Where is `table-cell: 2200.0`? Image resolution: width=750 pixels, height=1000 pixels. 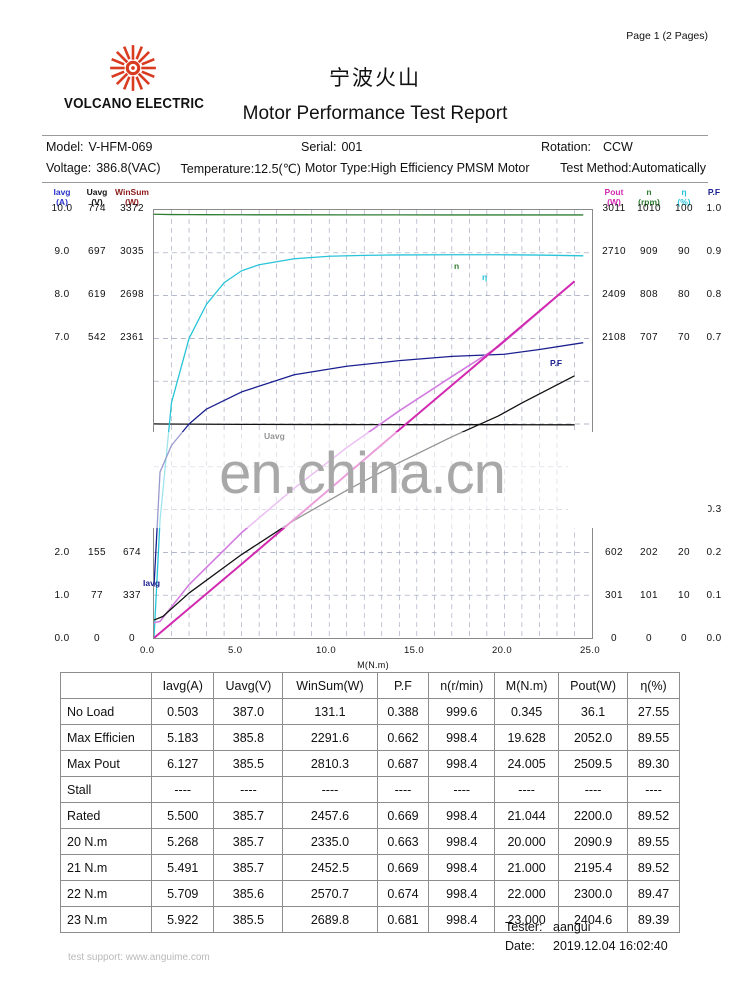 table-cell: 2200.0 is located at coordinates (593, 815).